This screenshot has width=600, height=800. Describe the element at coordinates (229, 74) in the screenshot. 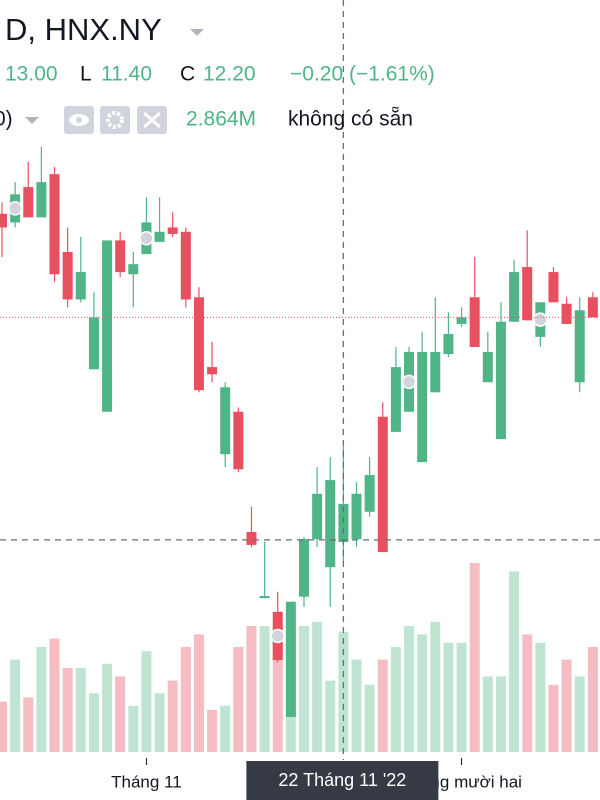

I see `close-value: 12.20` at that location.